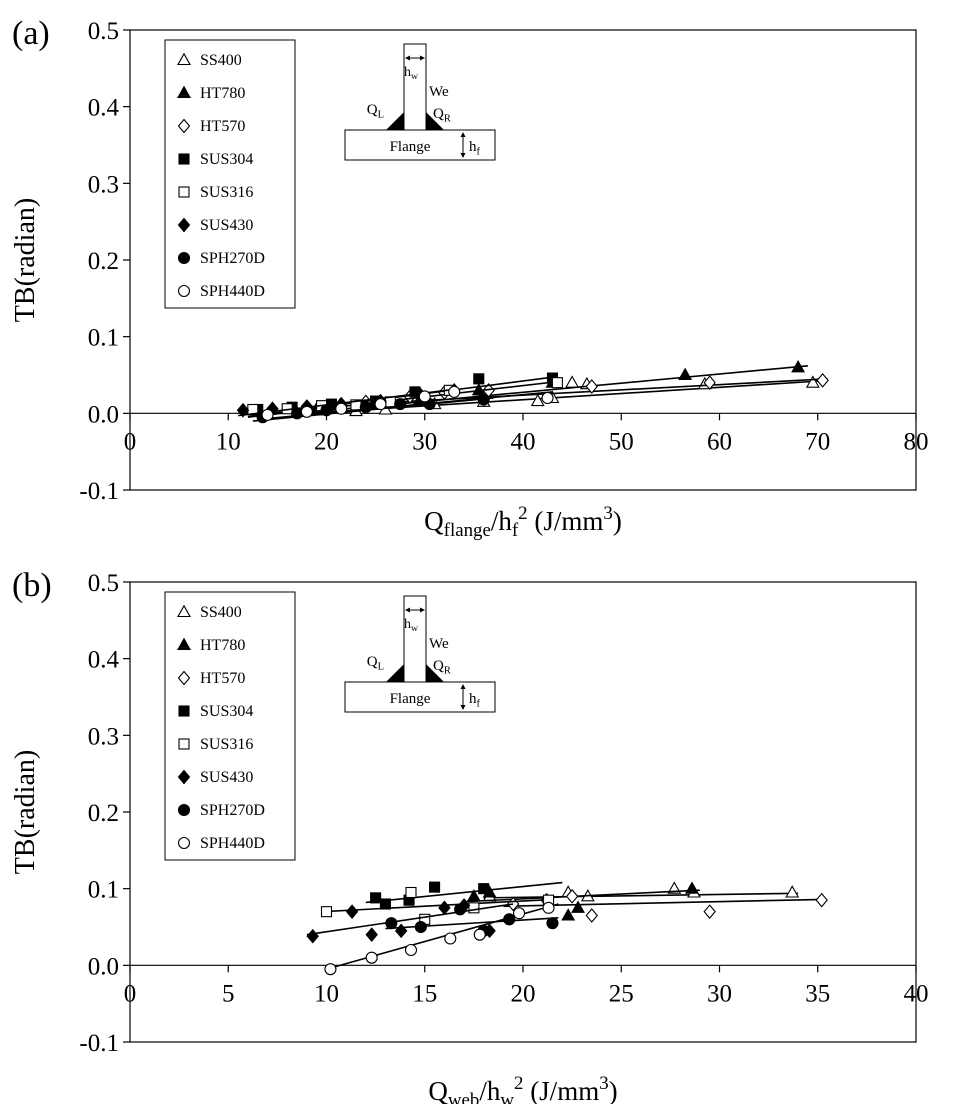  Describe the element at coordinates (230, 726) in the screenshot. I see `legend-box` at that location.